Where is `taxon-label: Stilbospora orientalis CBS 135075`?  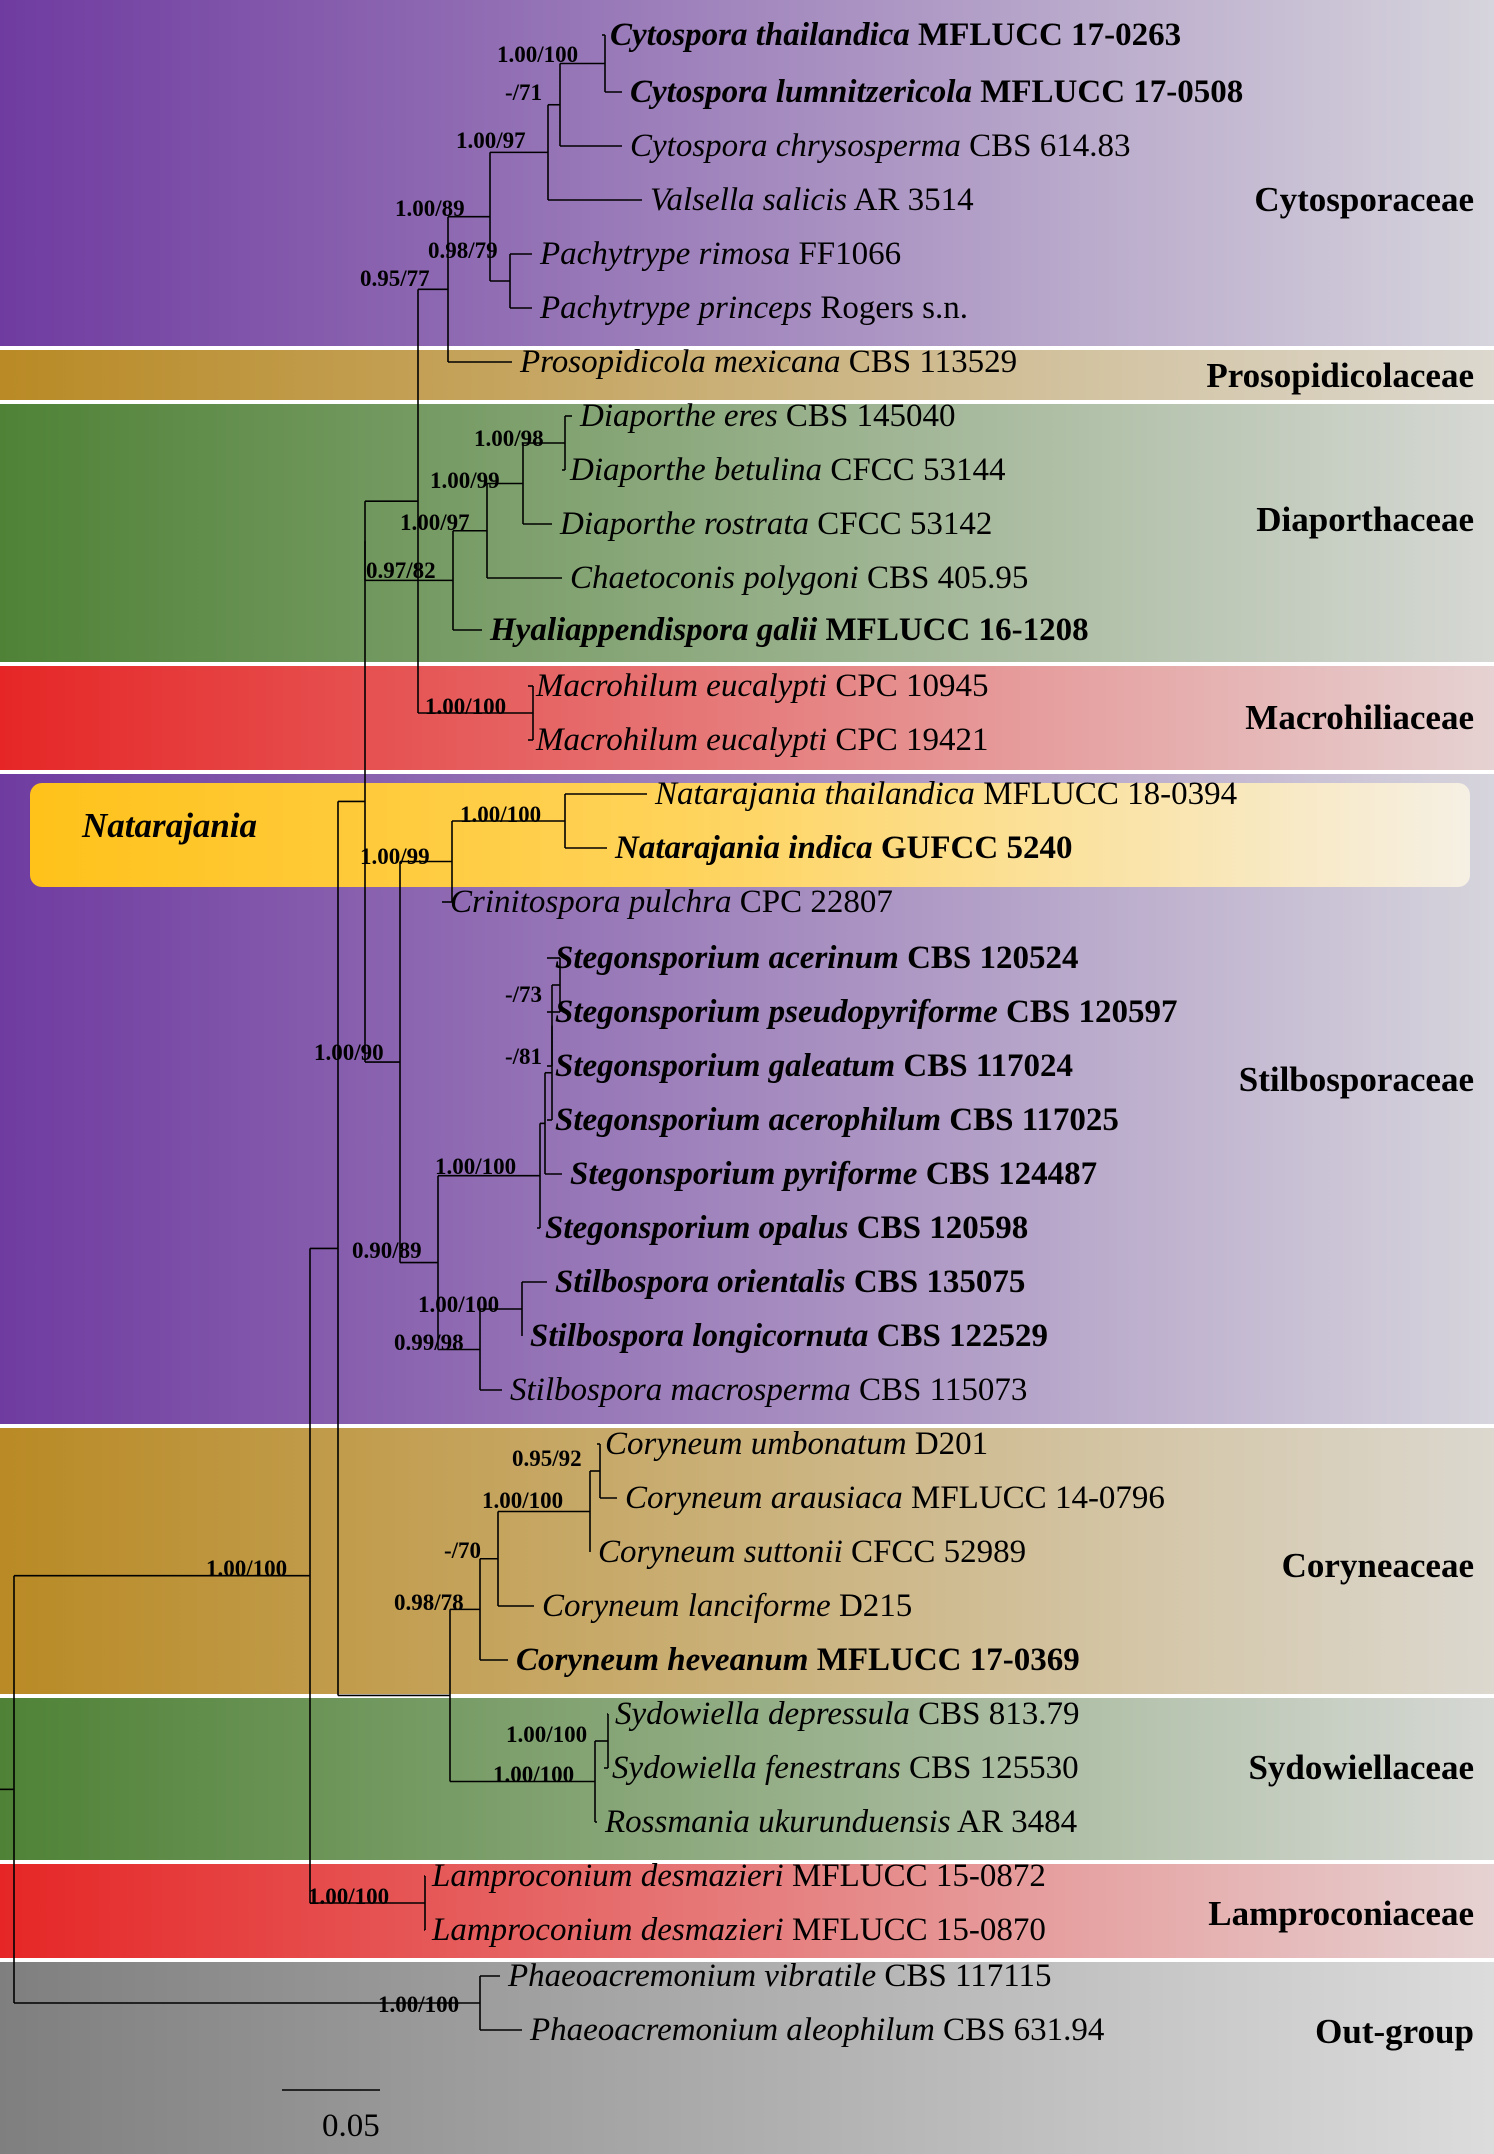 taxon-label: Stilbospora orientalis CBS 135075 is located at coordinates (790, 1282).